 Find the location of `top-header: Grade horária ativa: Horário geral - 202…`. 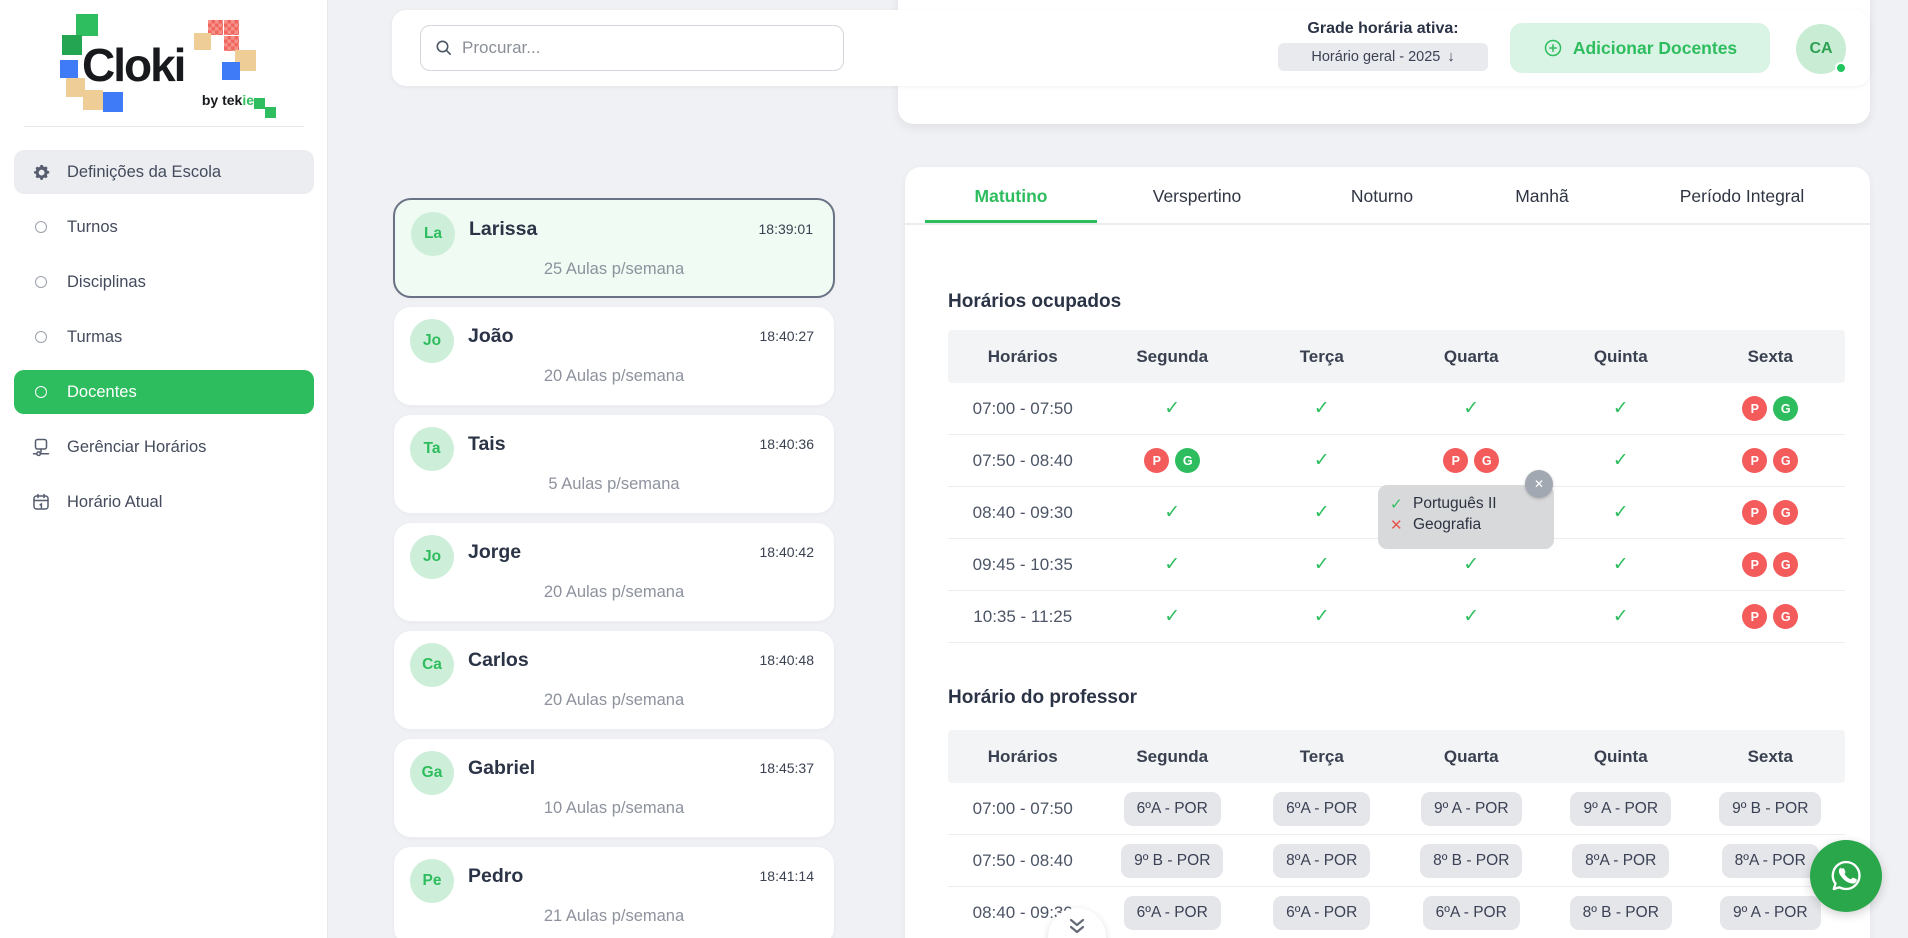

top-header: Grade horária ativa: Horário geral - 202… is located at coordinates (1131, 48).